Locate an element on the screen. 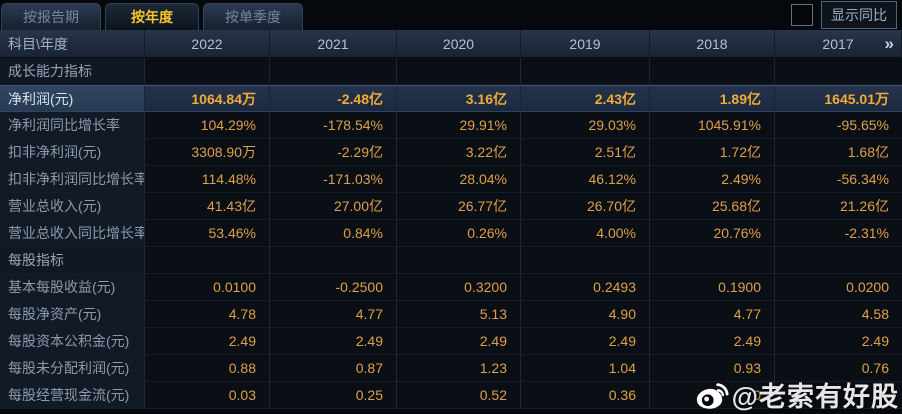 This screenshot has width=902, height=414. value-cell: 4.78 is located at coordinates (207, 314).